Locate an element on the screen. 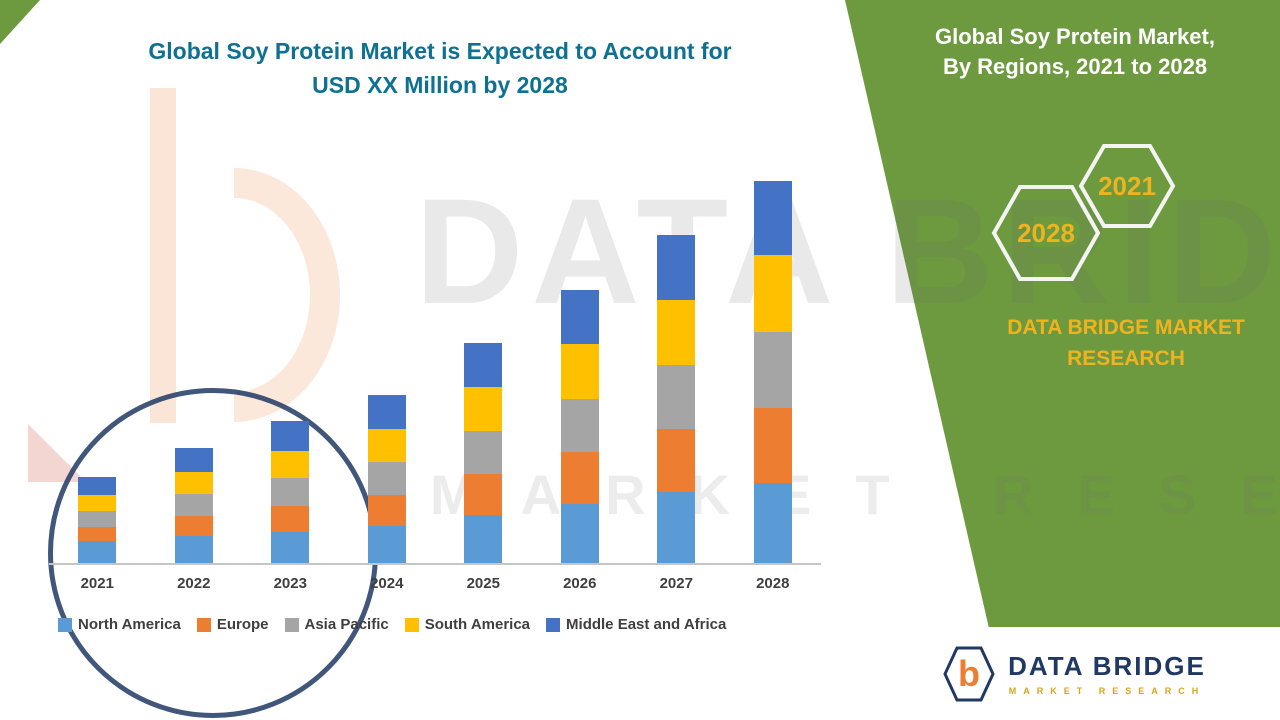 The image size is (1280, 720). bar-stack-2025 is located at coordinates (483, 453).